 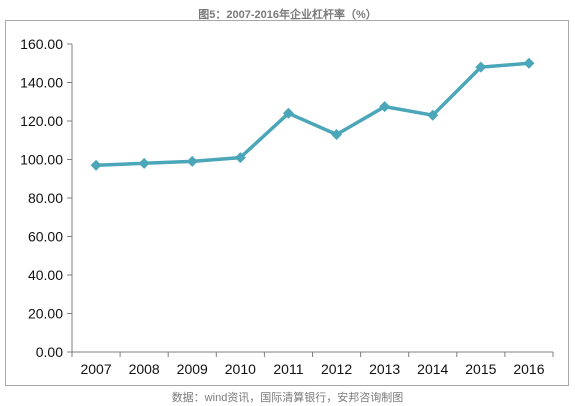 What do you see at coordinates (480, 369) in the screenshot?
I see `x-tick-label: 2015` at bounding box center [480, 369].